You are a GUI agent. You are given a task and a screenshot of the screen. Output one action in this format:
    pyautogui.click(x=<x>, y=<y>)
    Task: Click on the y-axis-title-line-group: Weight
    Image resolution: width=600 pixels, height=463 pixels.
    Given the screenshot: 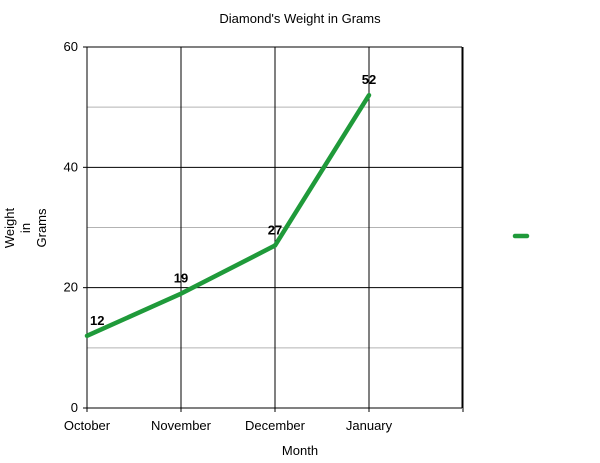 What is the action you would take?
    pyautogui.click(x=9, y=228)
    